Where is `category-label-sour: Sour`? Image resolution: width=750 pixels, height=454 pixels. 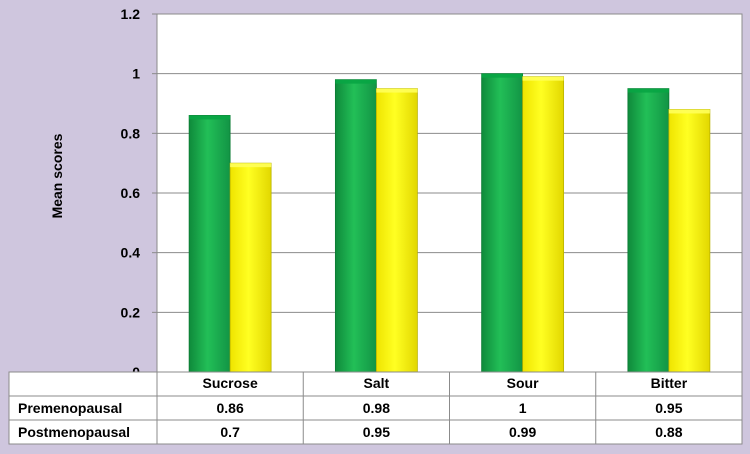
category-label-sour: Sour is located at coordinates (523, 383).